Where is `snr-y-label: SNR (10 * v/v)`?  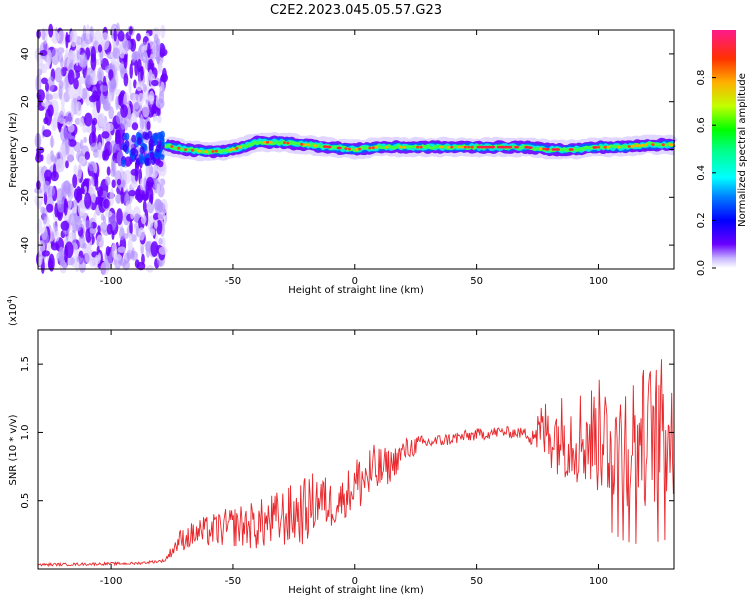
snr-y-label: SNR (10 * v/v) is located at coordinates (13, 449).